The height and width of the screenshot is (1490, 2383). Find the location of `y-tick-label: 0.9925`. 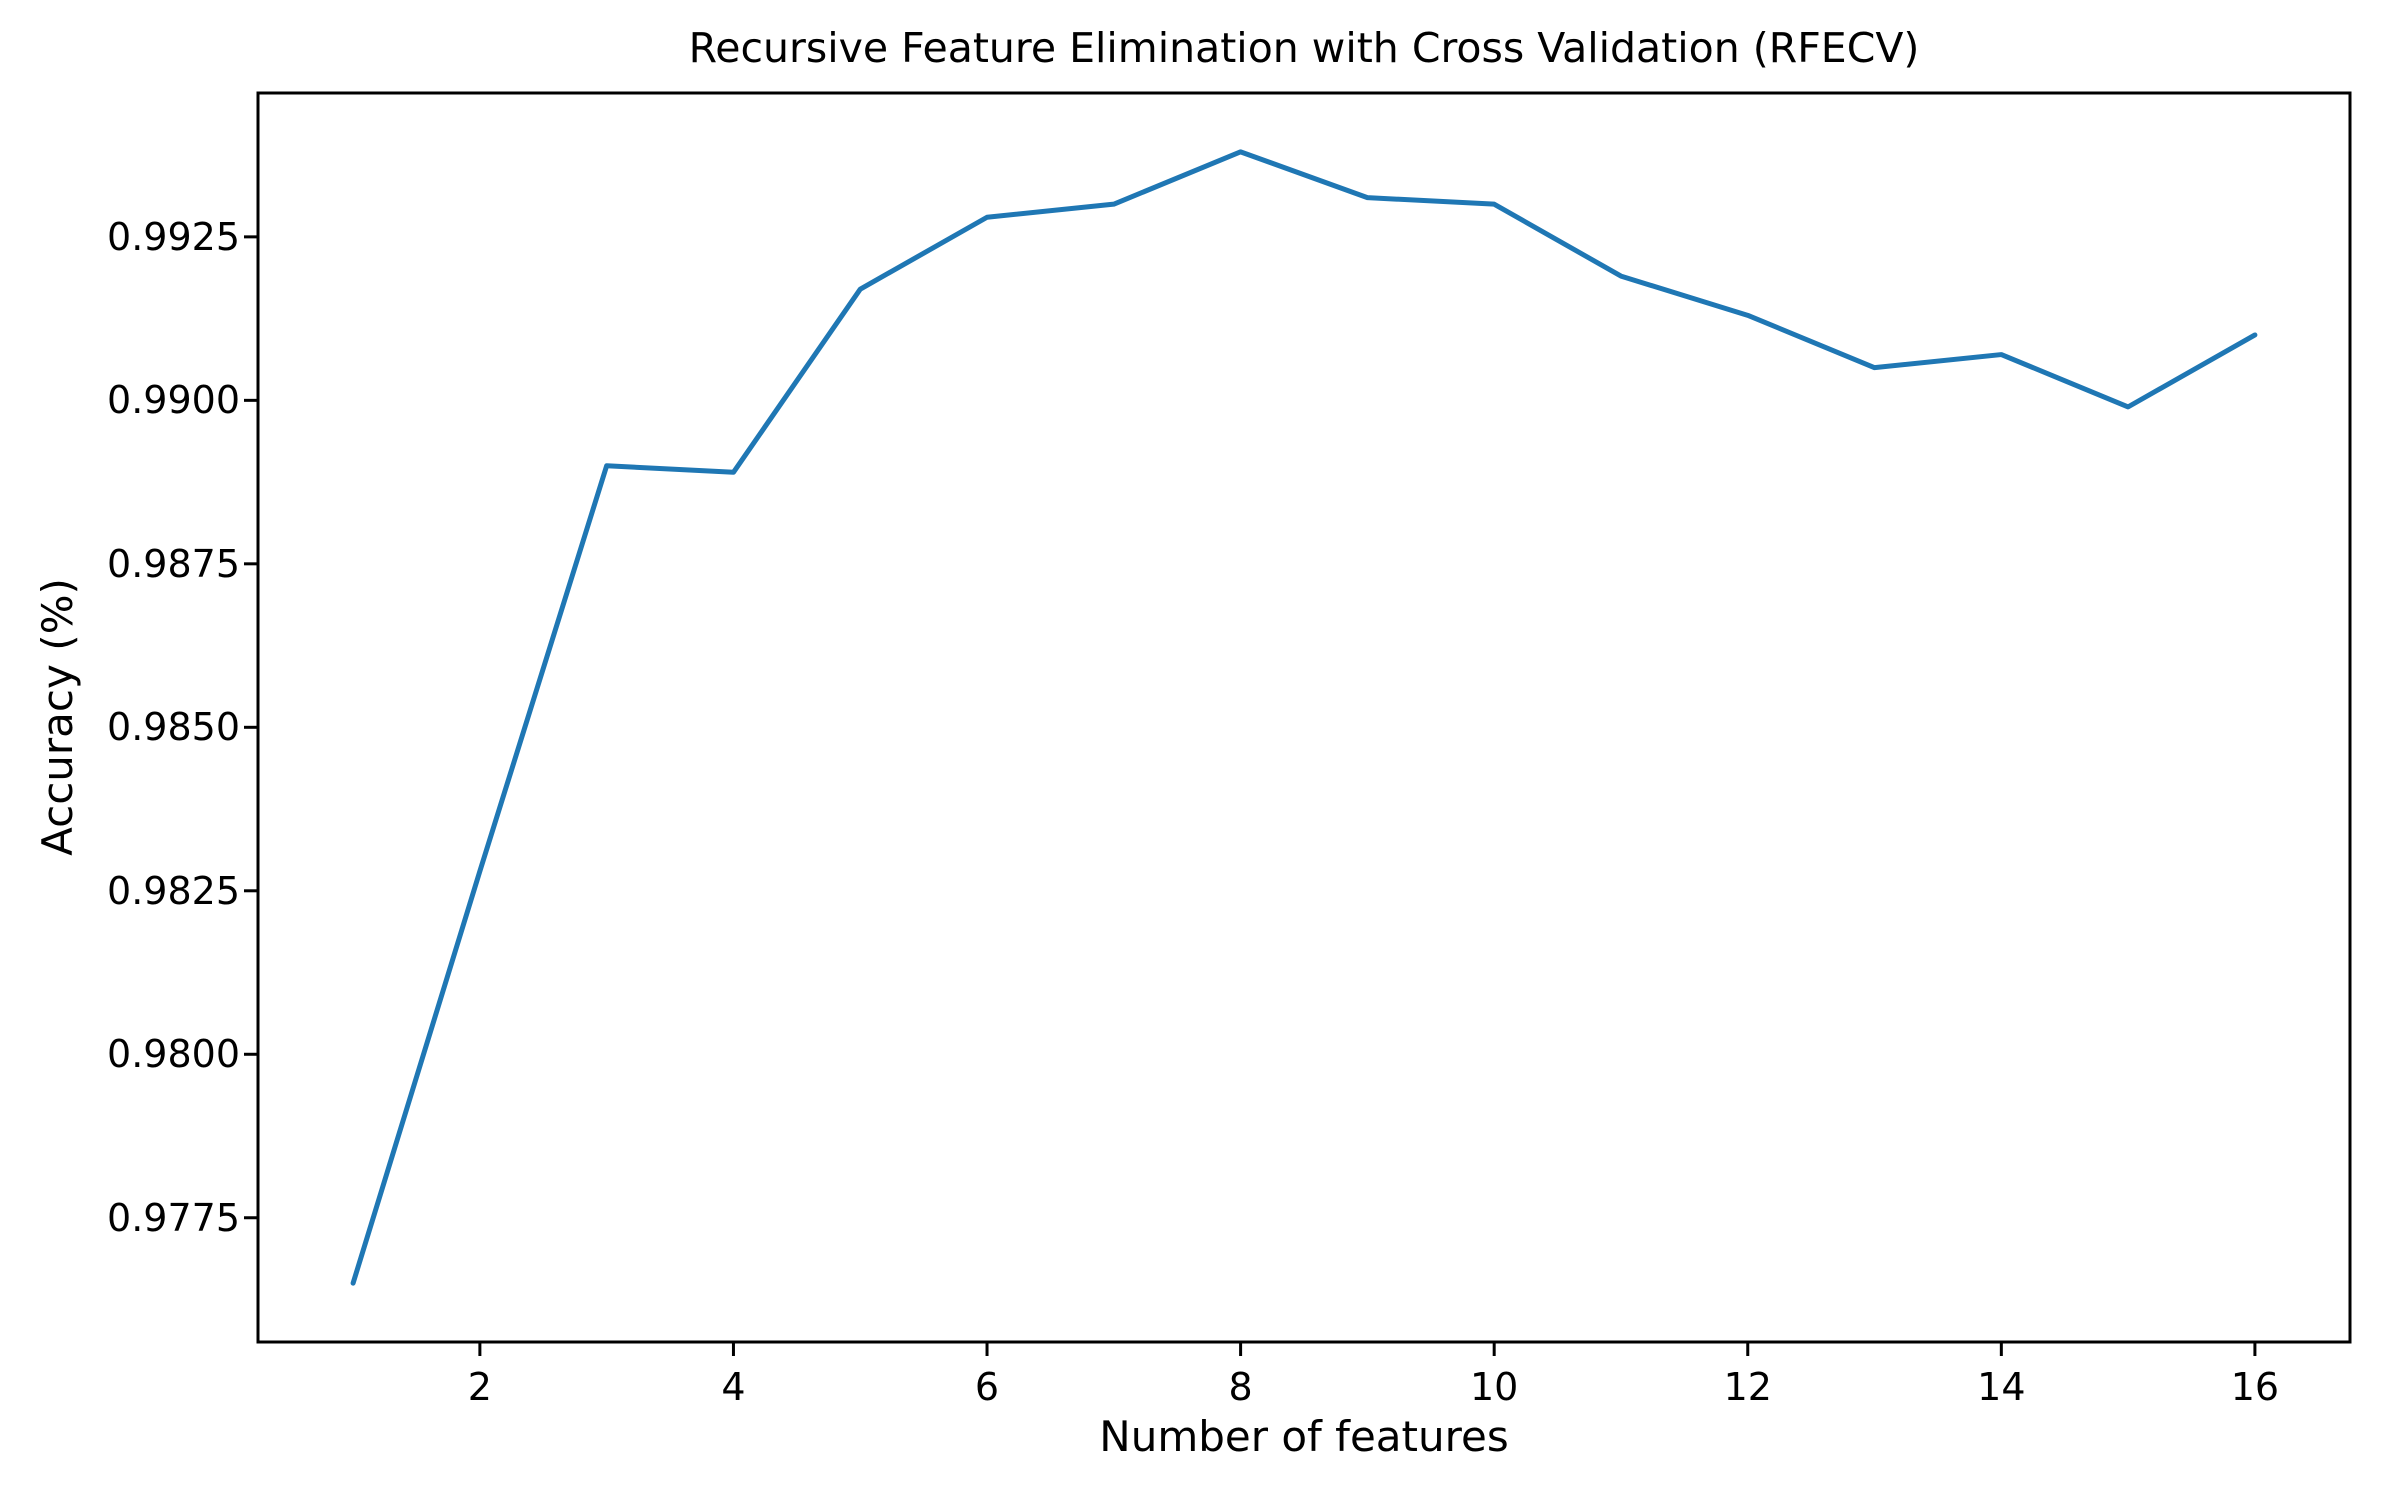

y-tick-label: 0.9925 is located at coordinates (173, 236).